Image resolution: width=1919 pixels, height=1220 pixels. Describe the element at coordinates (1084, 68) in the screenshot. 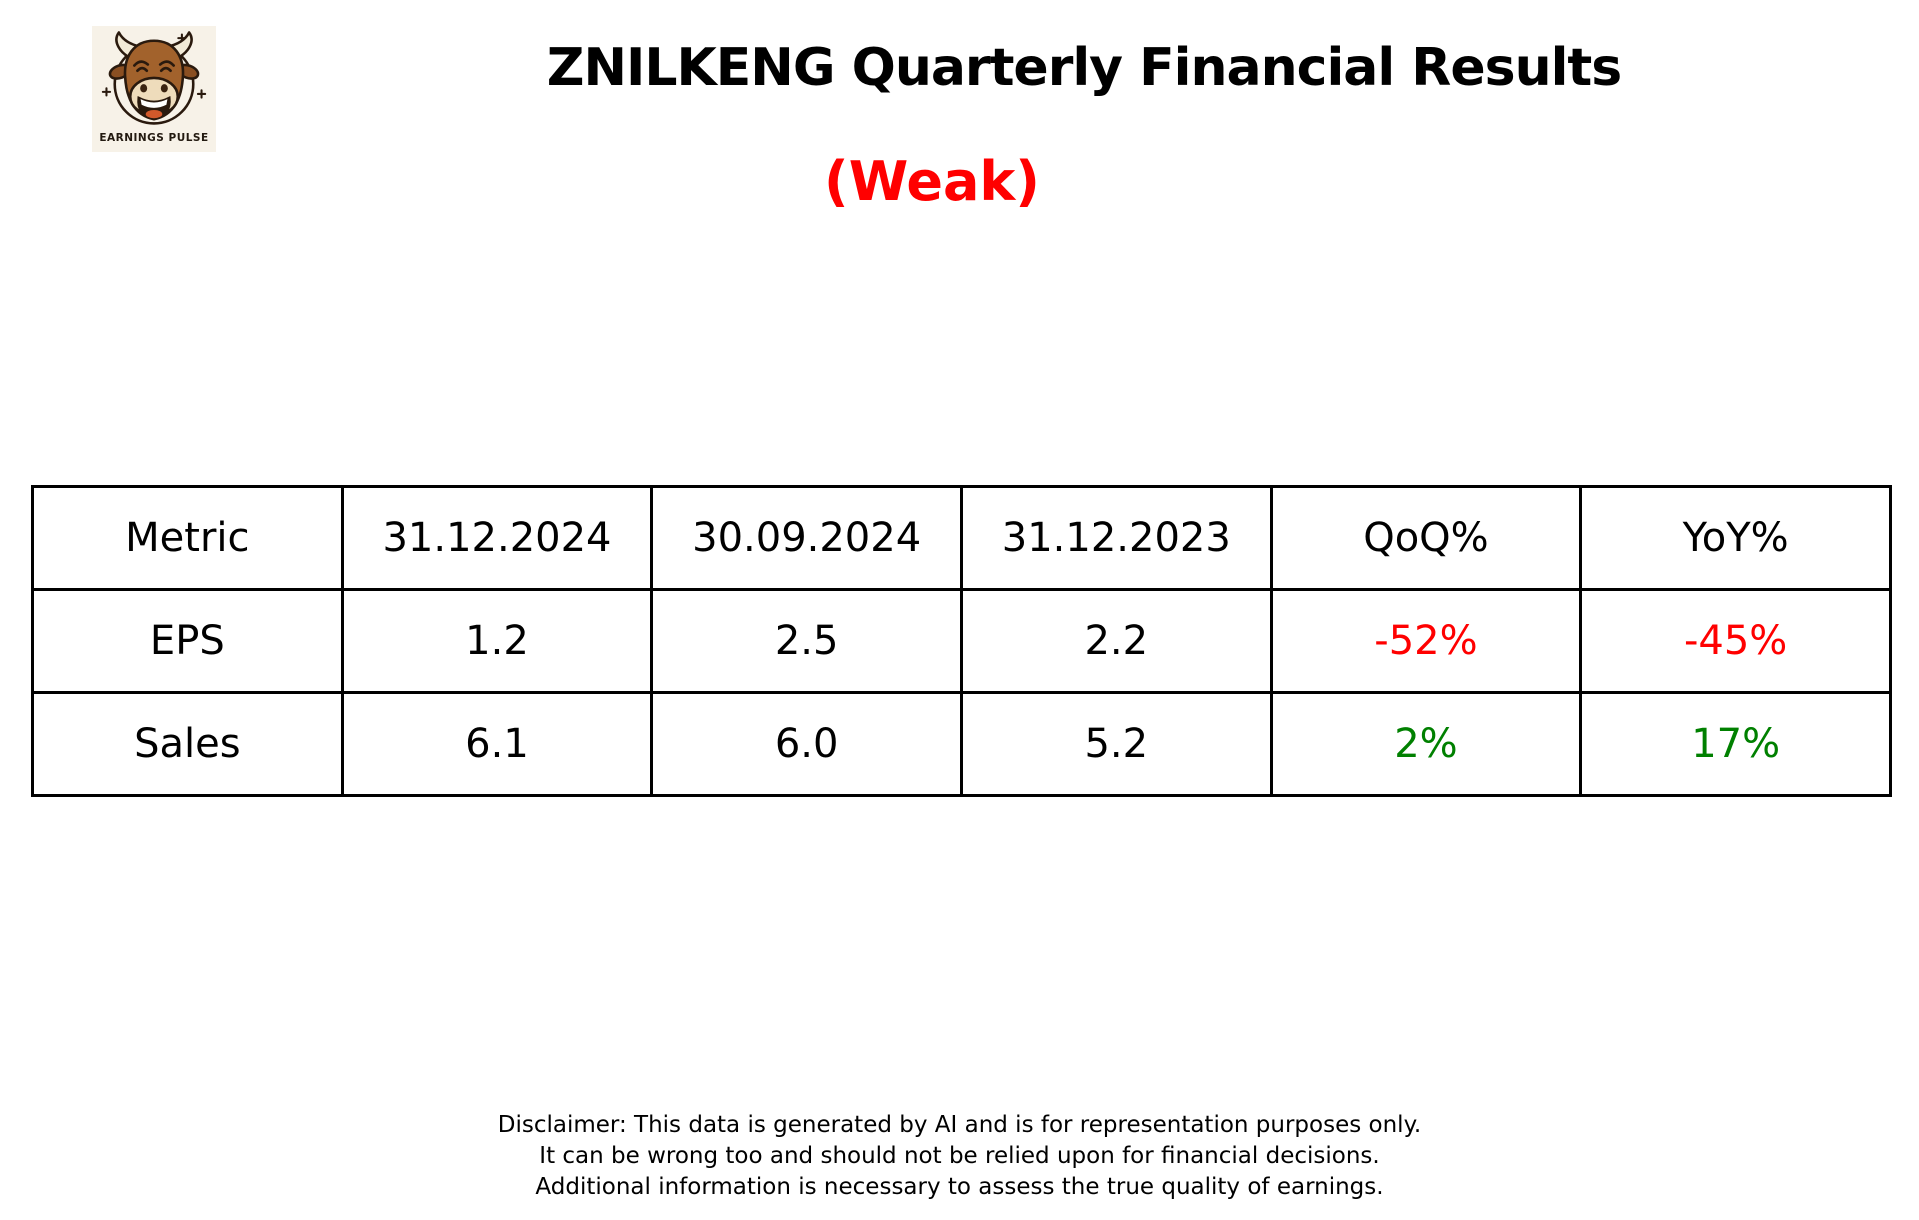

I see `page-title: ZNILKENG Quarterly Financial Results` at that location.